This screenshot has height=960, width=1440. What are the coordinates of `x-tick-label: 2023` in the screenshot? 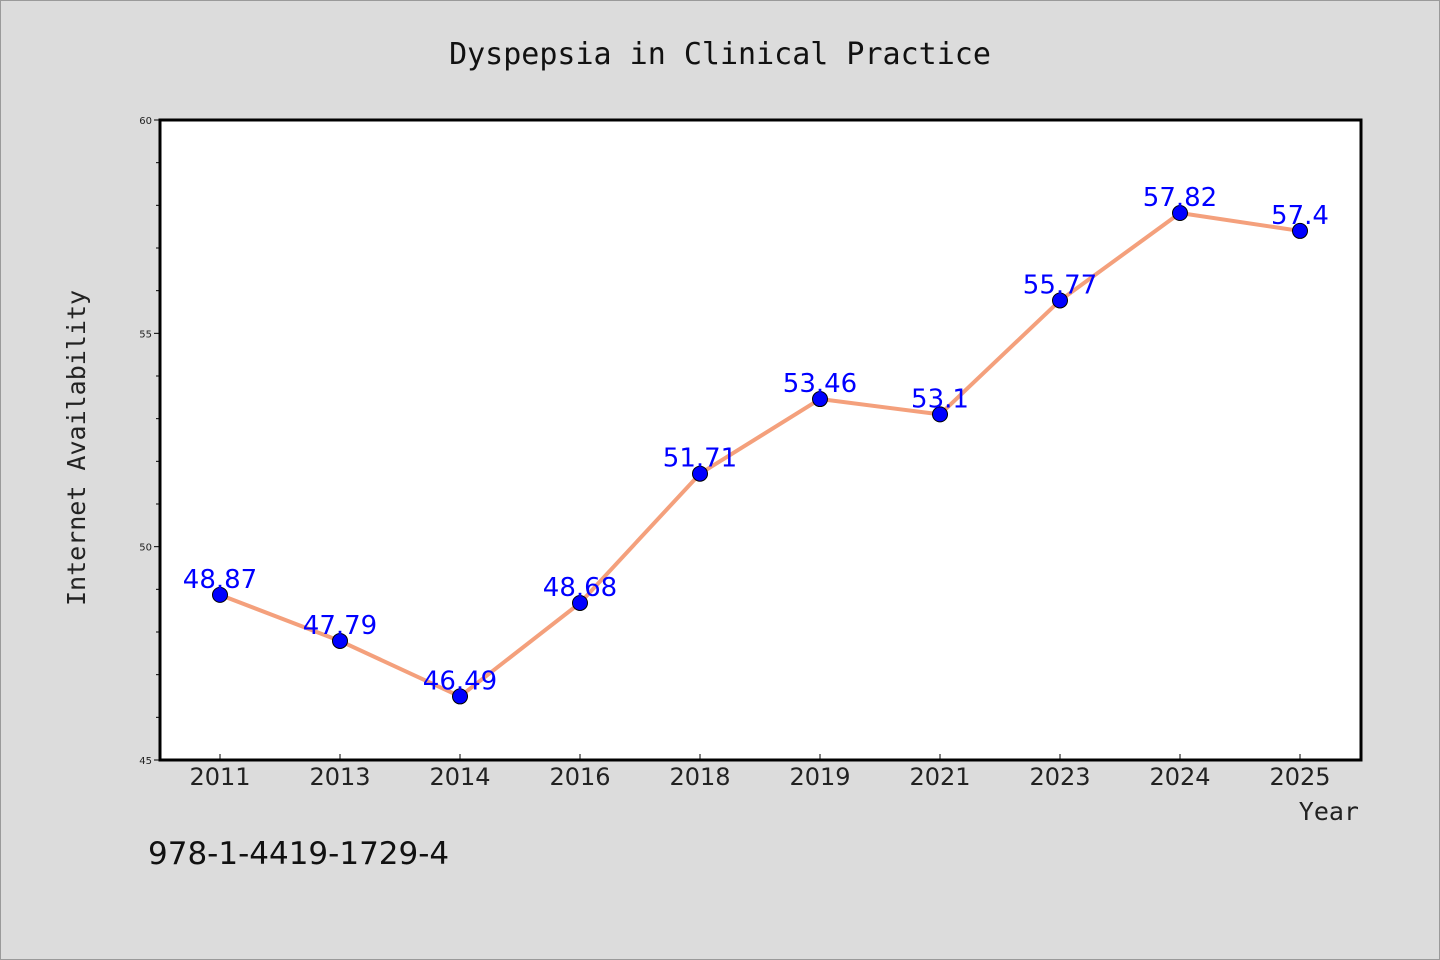 It's located at (1059, 777).